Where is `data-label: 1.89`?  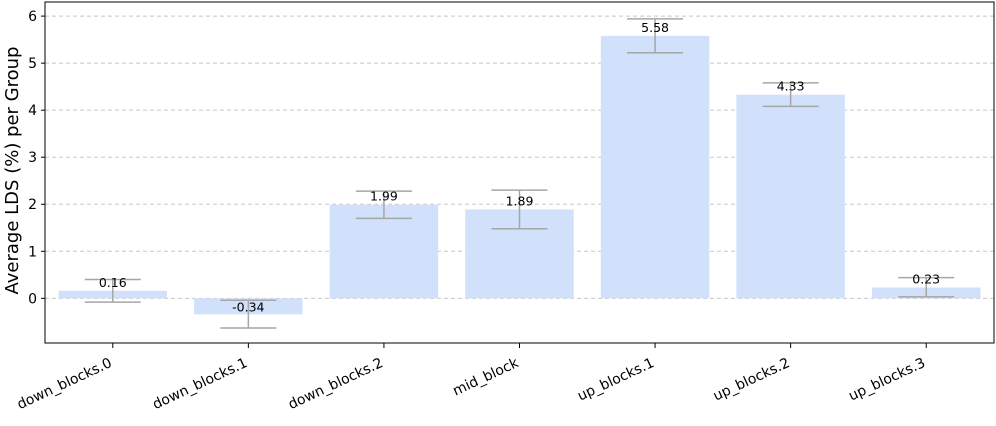
data-label: 1.89 is located at coordinates (520, 200).